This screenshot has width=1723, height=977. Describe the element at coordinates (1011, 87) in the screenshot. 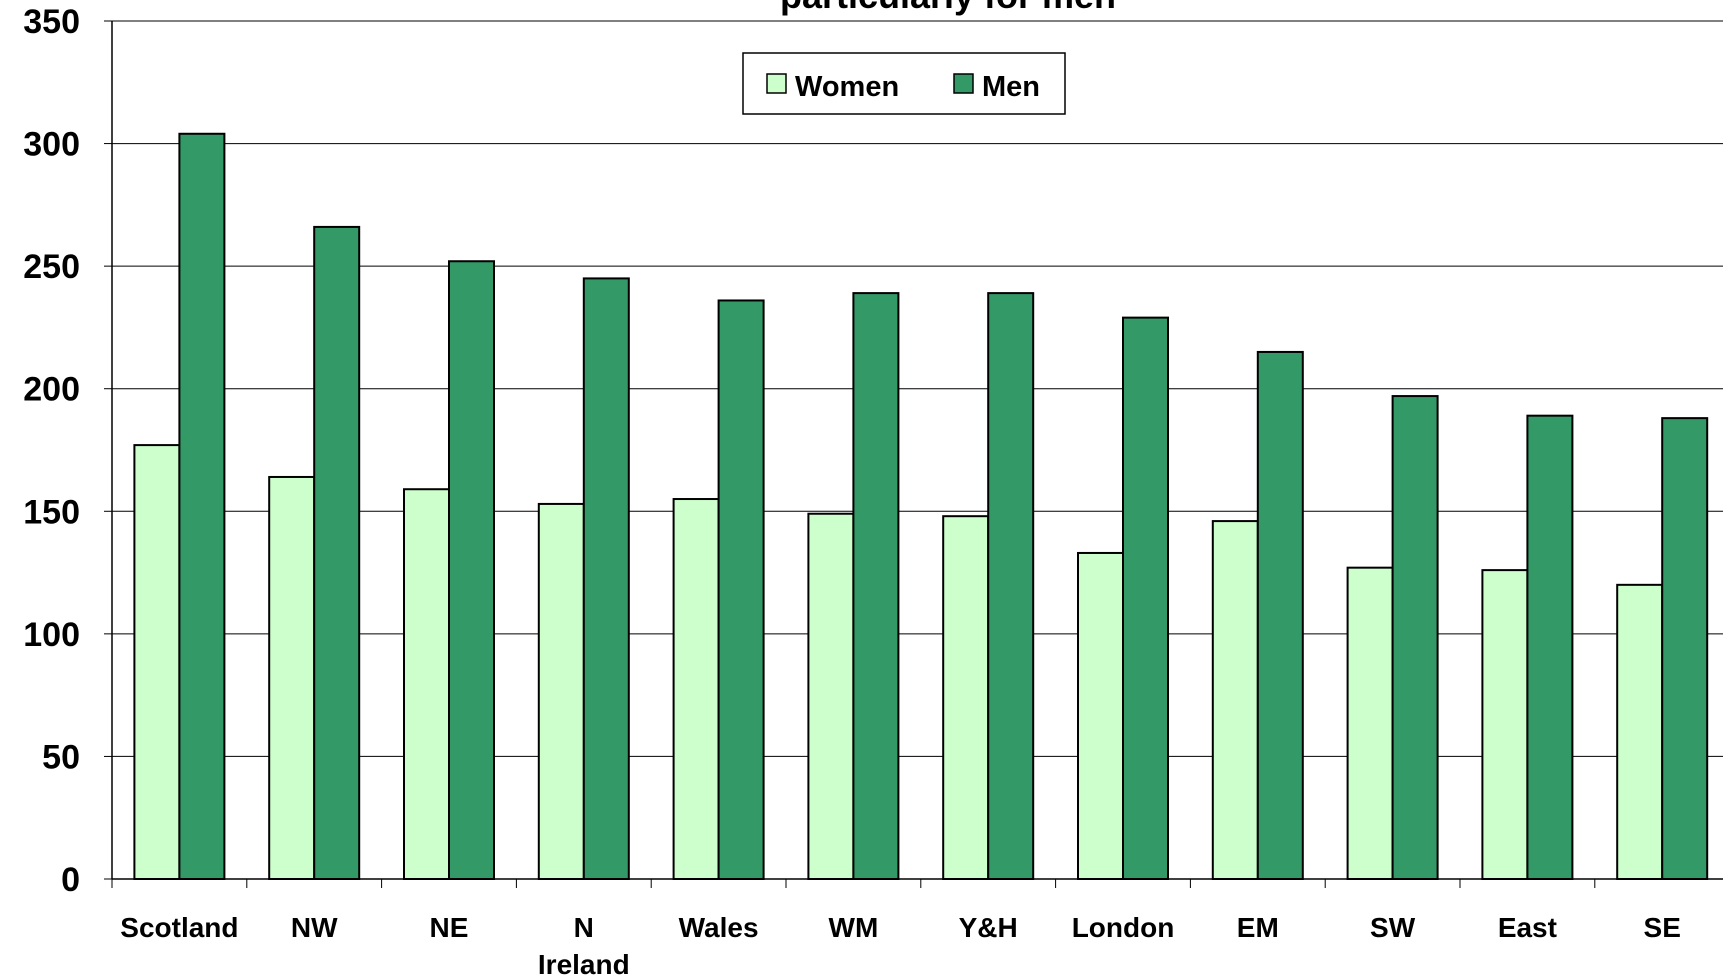

I see `legend-label-men: Men` at that location.